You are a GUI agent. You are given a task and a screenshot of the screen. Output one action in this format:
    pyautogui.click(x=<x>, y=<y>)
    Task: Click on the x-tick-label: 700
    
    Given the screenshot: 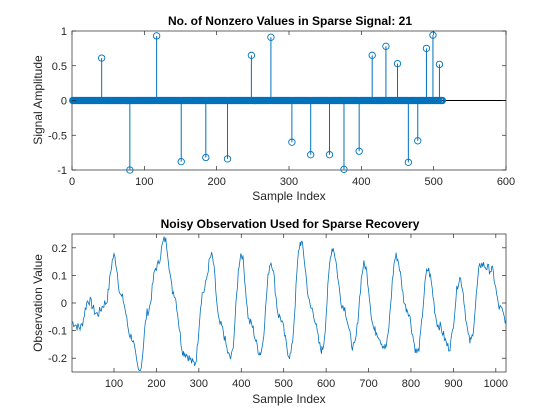 What is the action you would take?
    pyautogui.click(x=368, y=384)
    